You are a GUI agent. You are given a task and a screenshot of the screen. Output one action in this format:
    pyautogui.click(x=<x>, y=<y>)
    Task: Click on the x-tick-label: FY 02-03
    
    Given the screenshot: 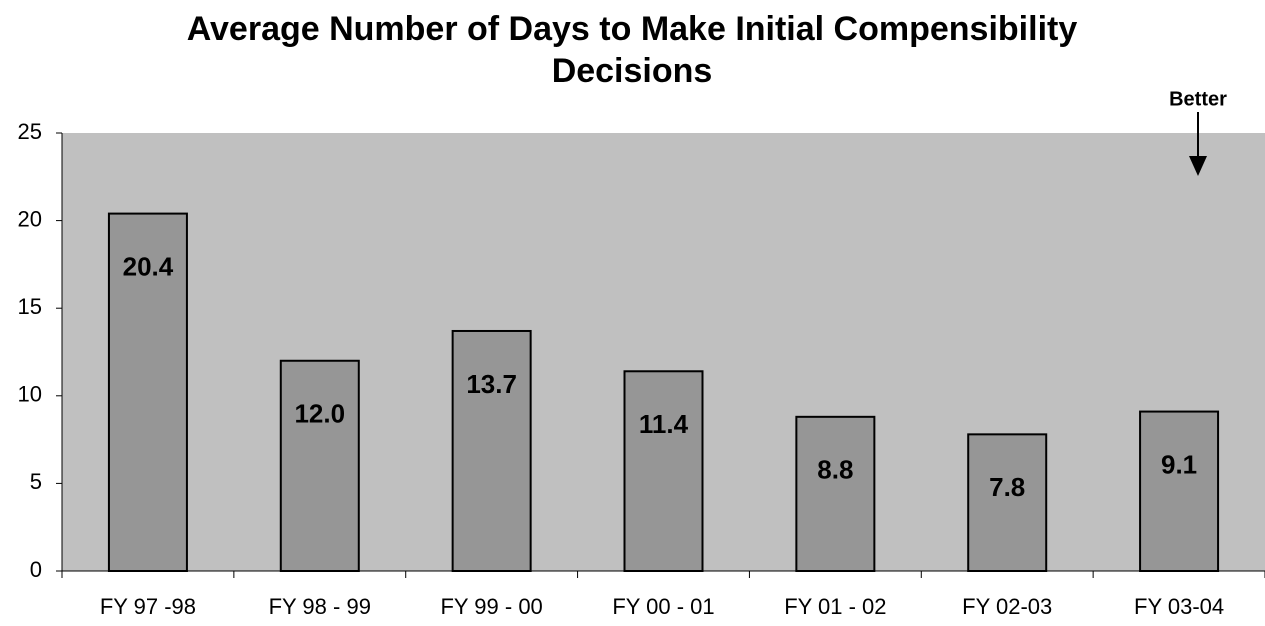 What is the action you would take?
    pyautogui.click(x=1007, y=606)
    